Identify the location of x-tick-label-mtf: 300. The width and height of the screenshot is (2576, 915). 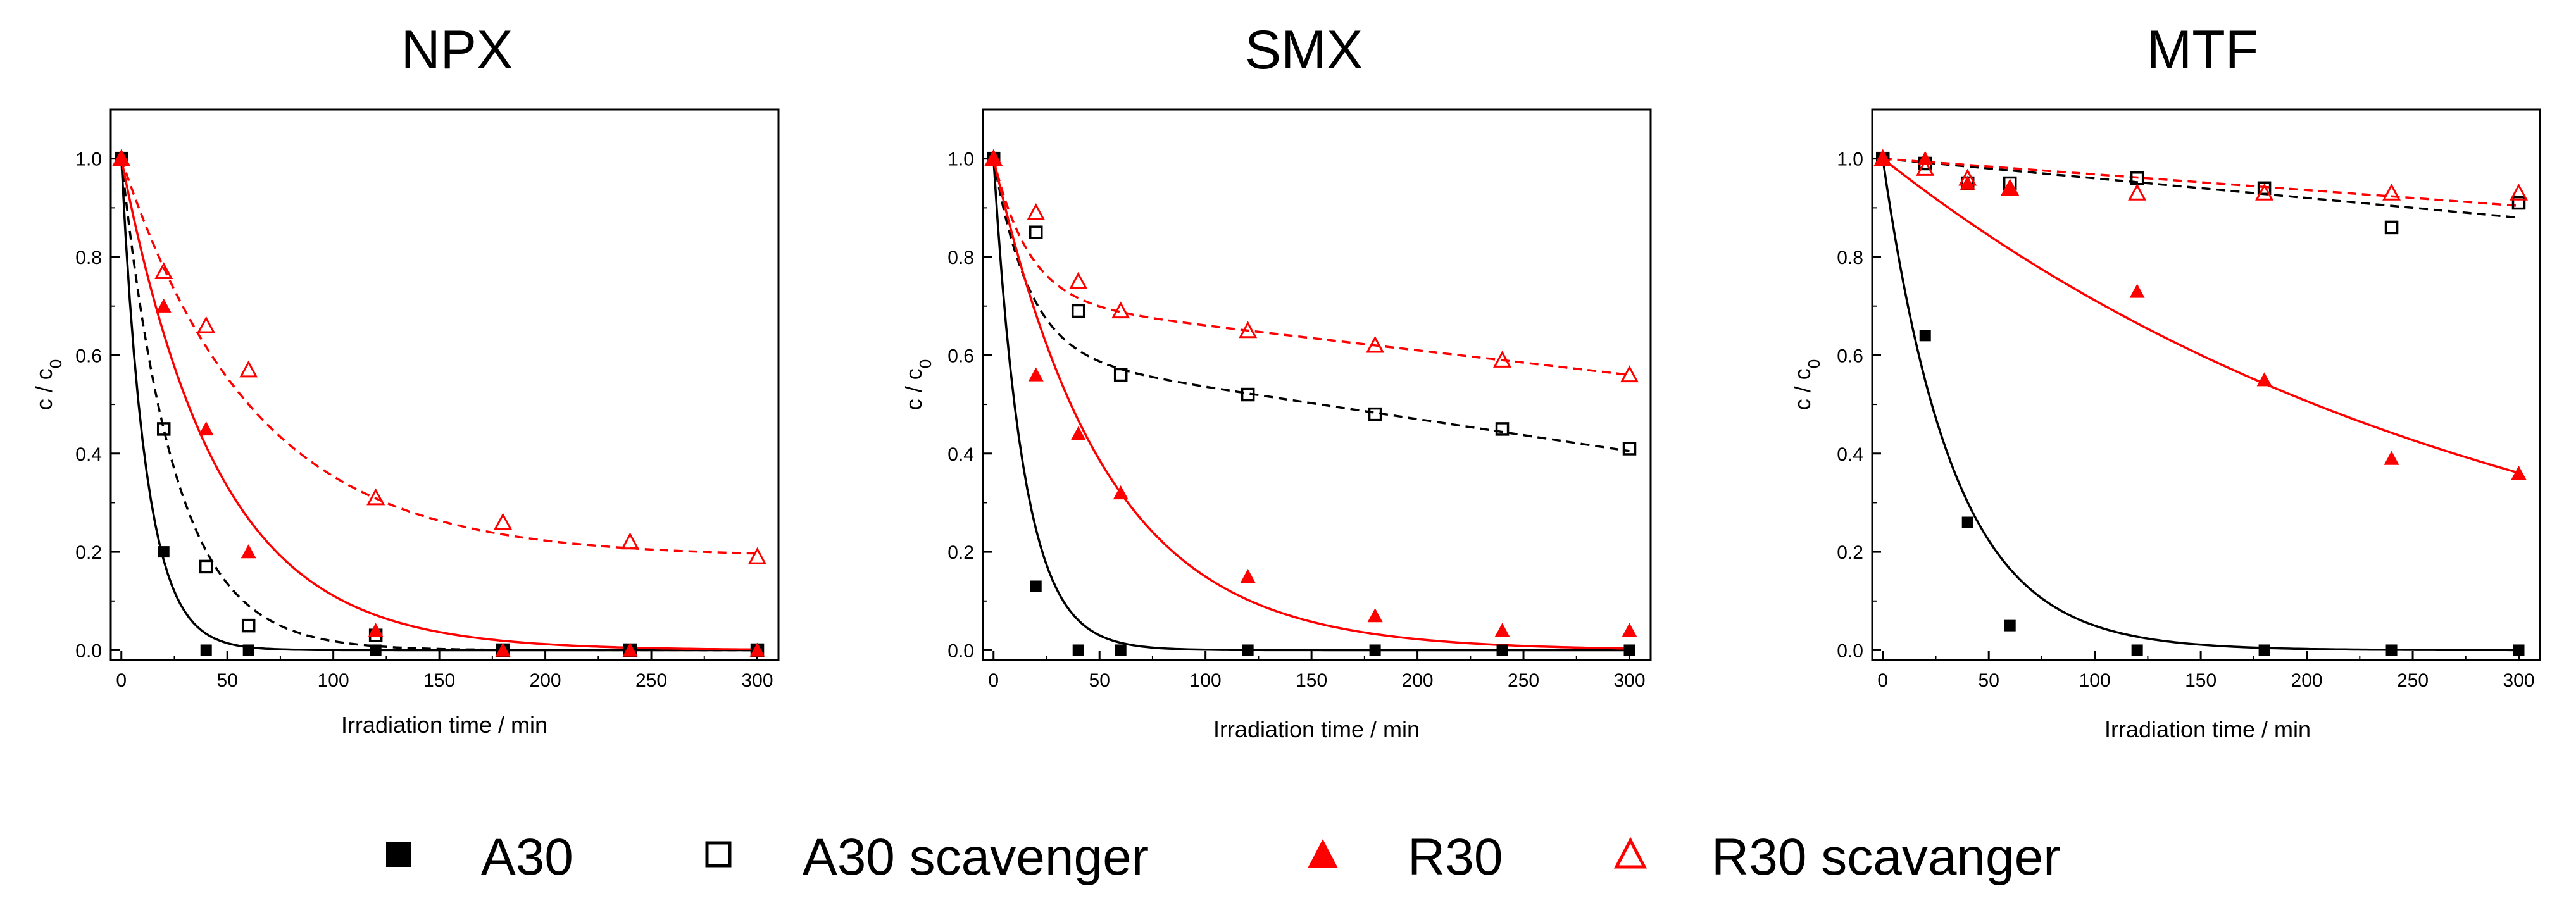
(2518, 680).